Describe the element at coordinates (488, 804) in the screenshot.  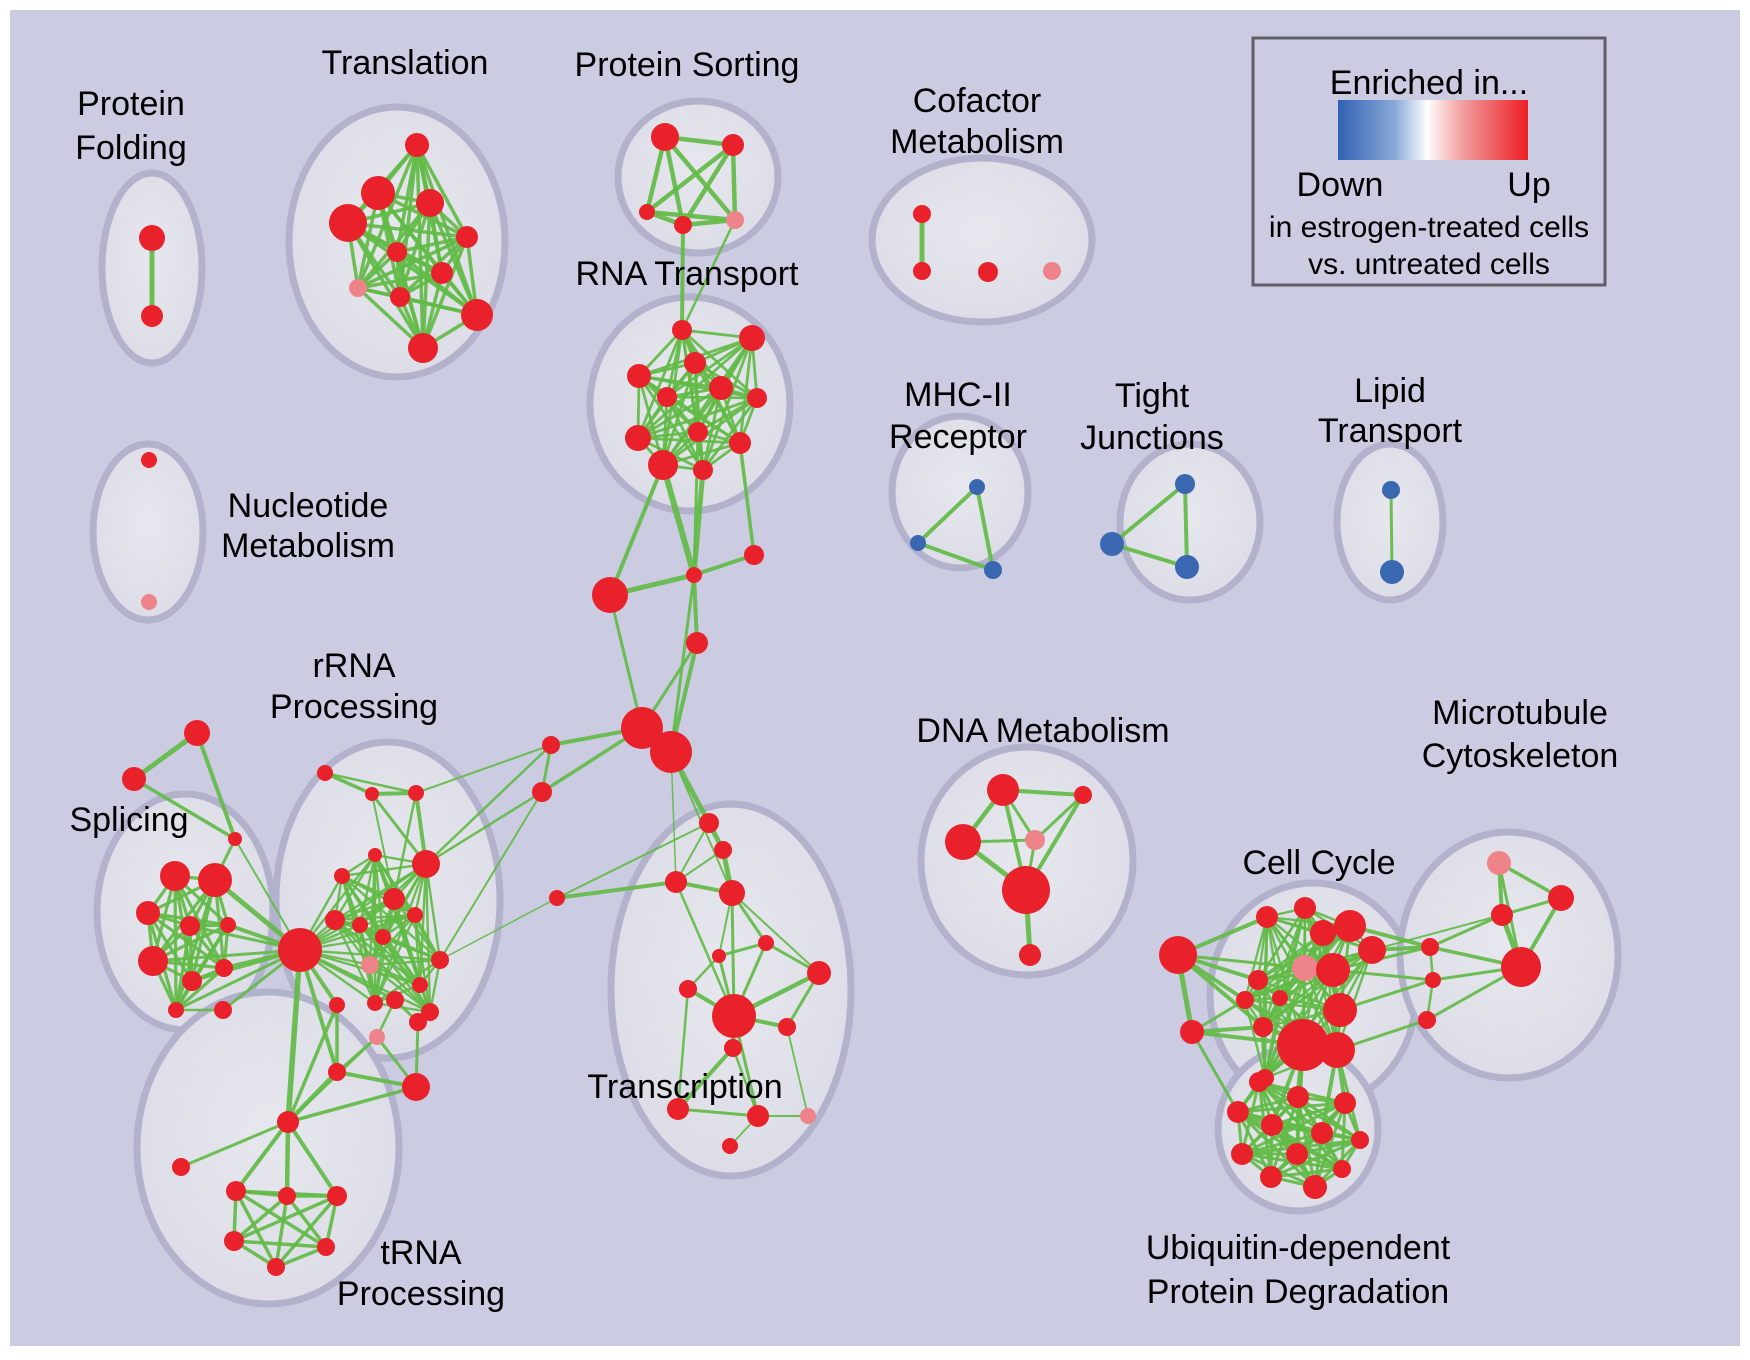
I see `edge-sx7-rr6` at that location.